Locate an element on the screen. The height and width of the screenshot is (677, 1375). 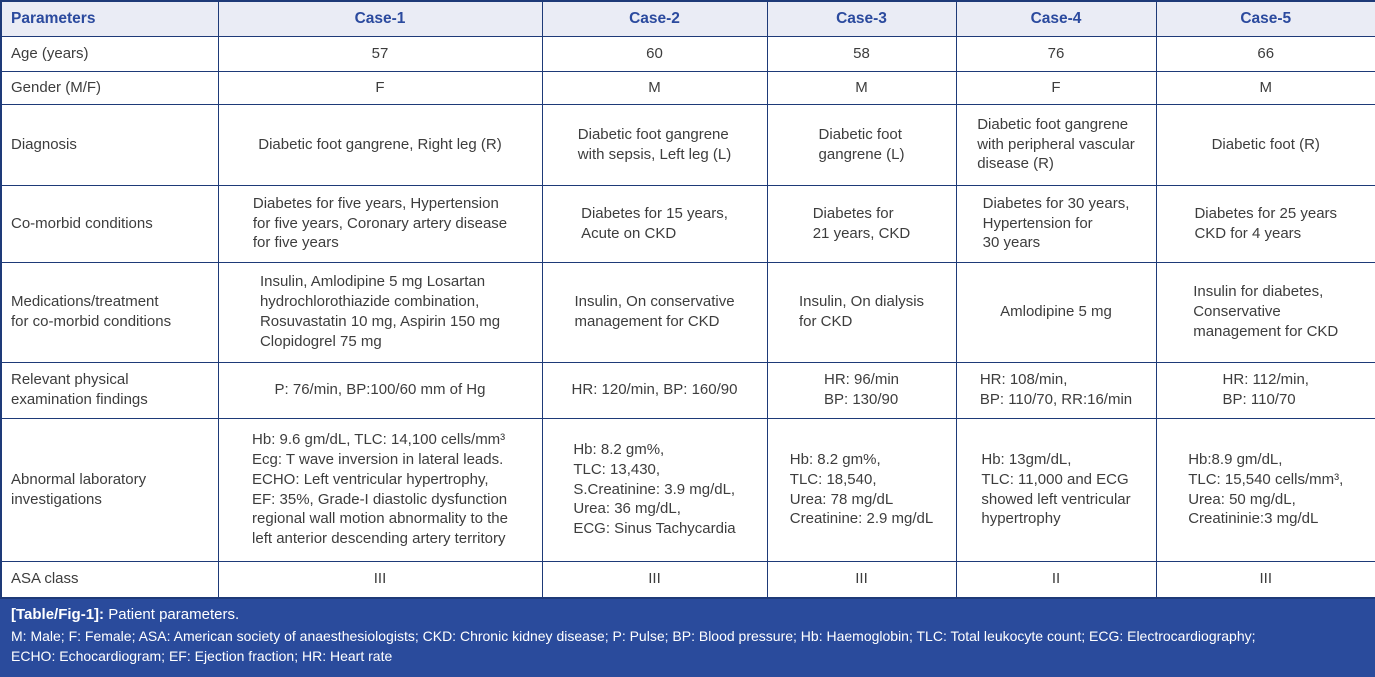
row-label: Co-morbid conditions is located at coordinates (109, 223).